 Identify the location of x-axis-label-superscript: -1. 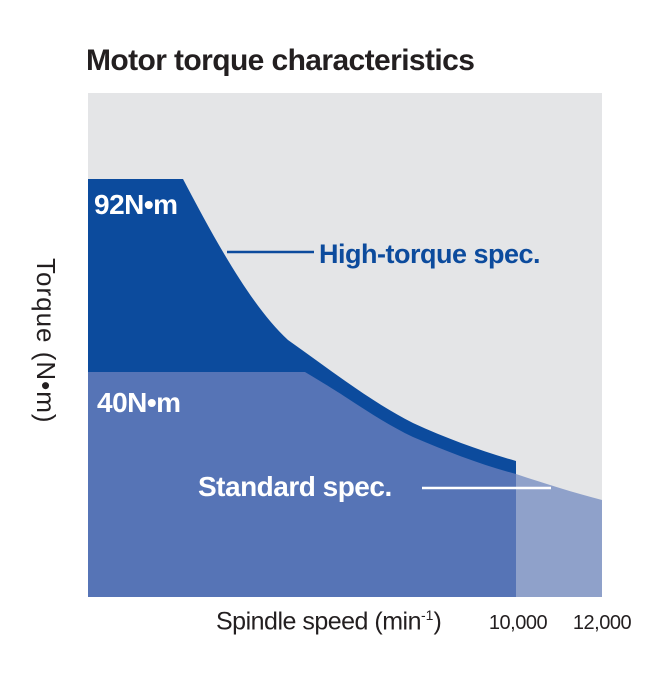
(427, 615).